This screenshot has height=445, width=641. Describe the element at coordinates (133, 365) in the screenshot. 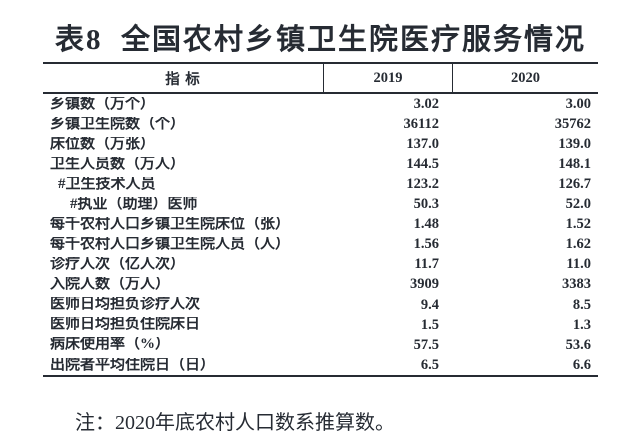

I see `row-label: 出院者平均住院日（日）` at that location.